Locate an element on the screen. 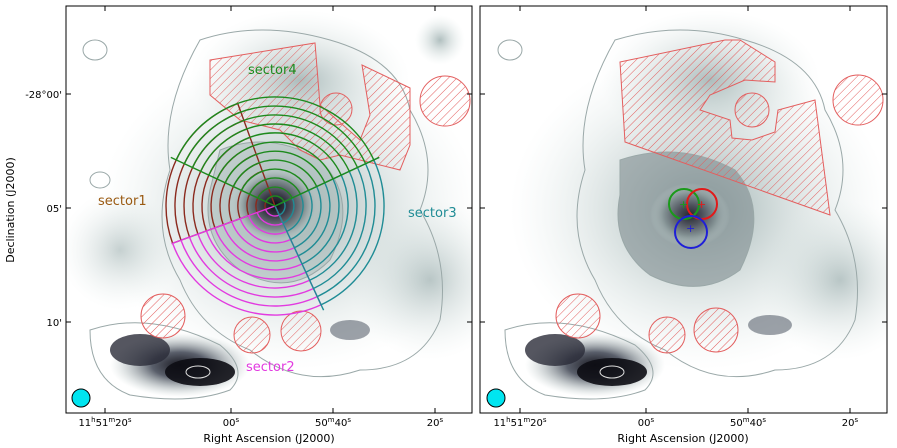 Image resolution: width=897 pixels, height=448 pixels. sector3-label: sector3 is located at coordinates (432, 213).